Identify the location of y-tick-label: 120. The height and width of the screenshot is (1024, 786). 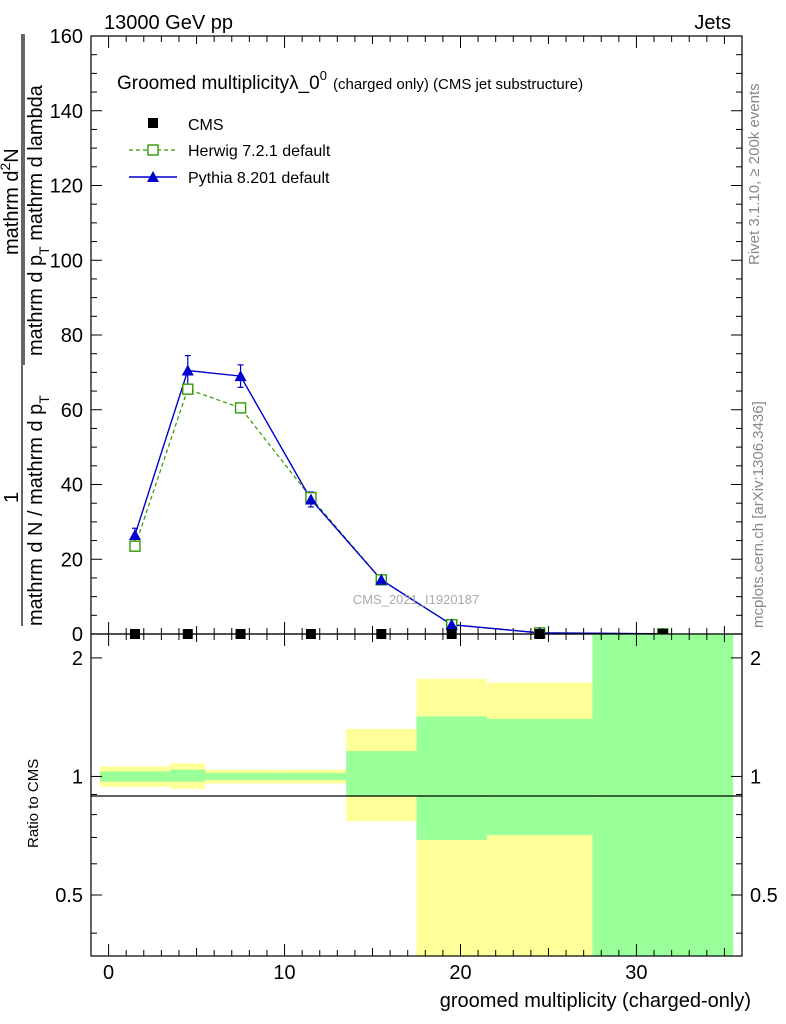
(66, 187).